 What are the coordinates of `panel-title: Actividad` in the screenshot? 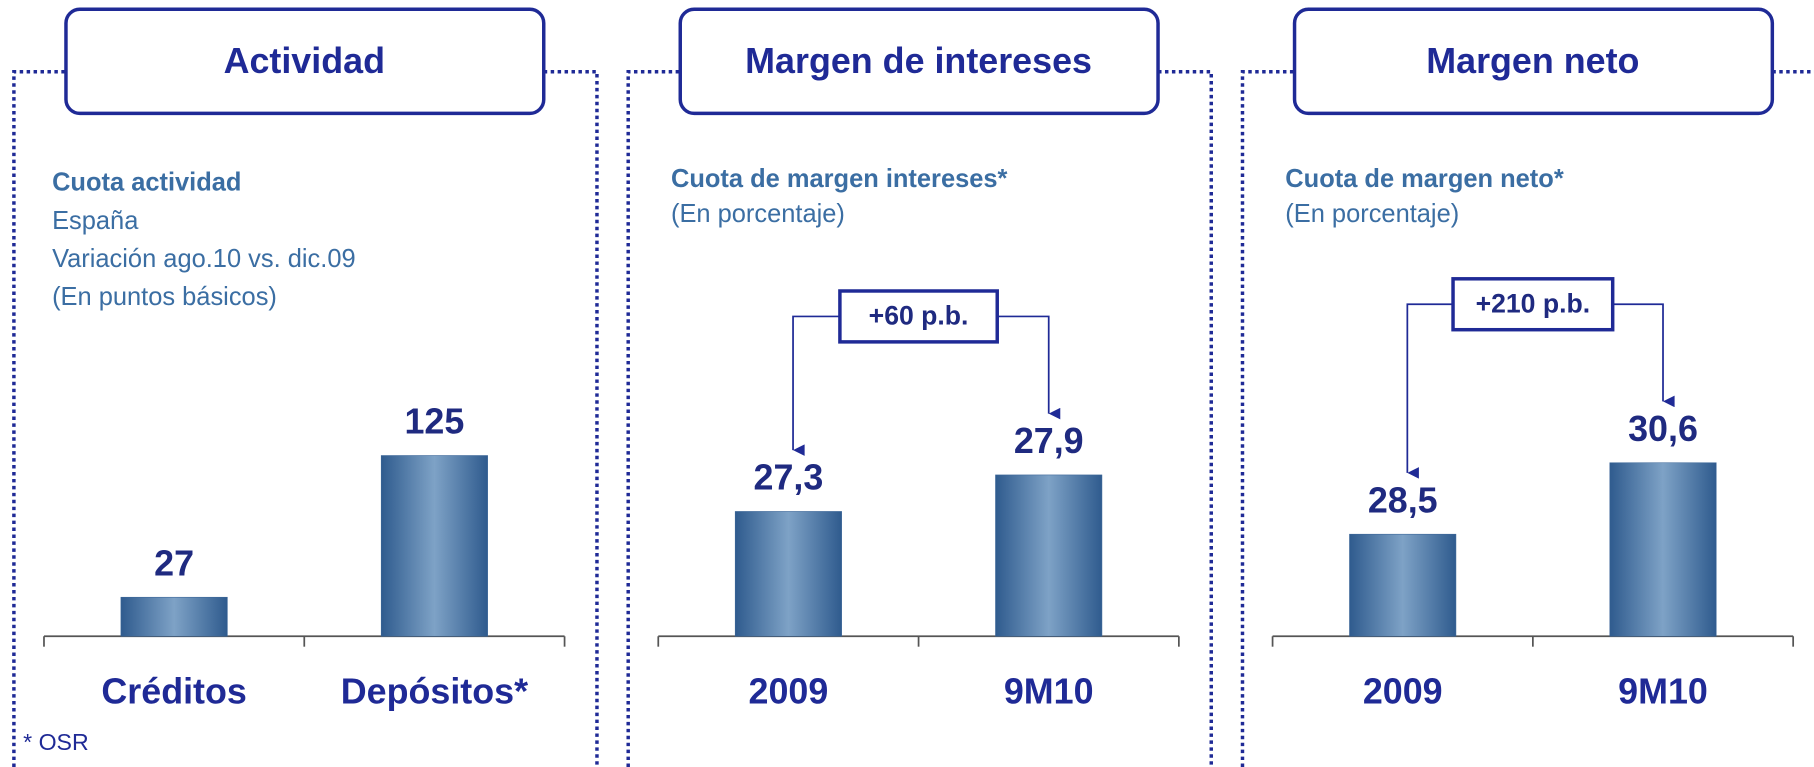 It's located at (304, 61).